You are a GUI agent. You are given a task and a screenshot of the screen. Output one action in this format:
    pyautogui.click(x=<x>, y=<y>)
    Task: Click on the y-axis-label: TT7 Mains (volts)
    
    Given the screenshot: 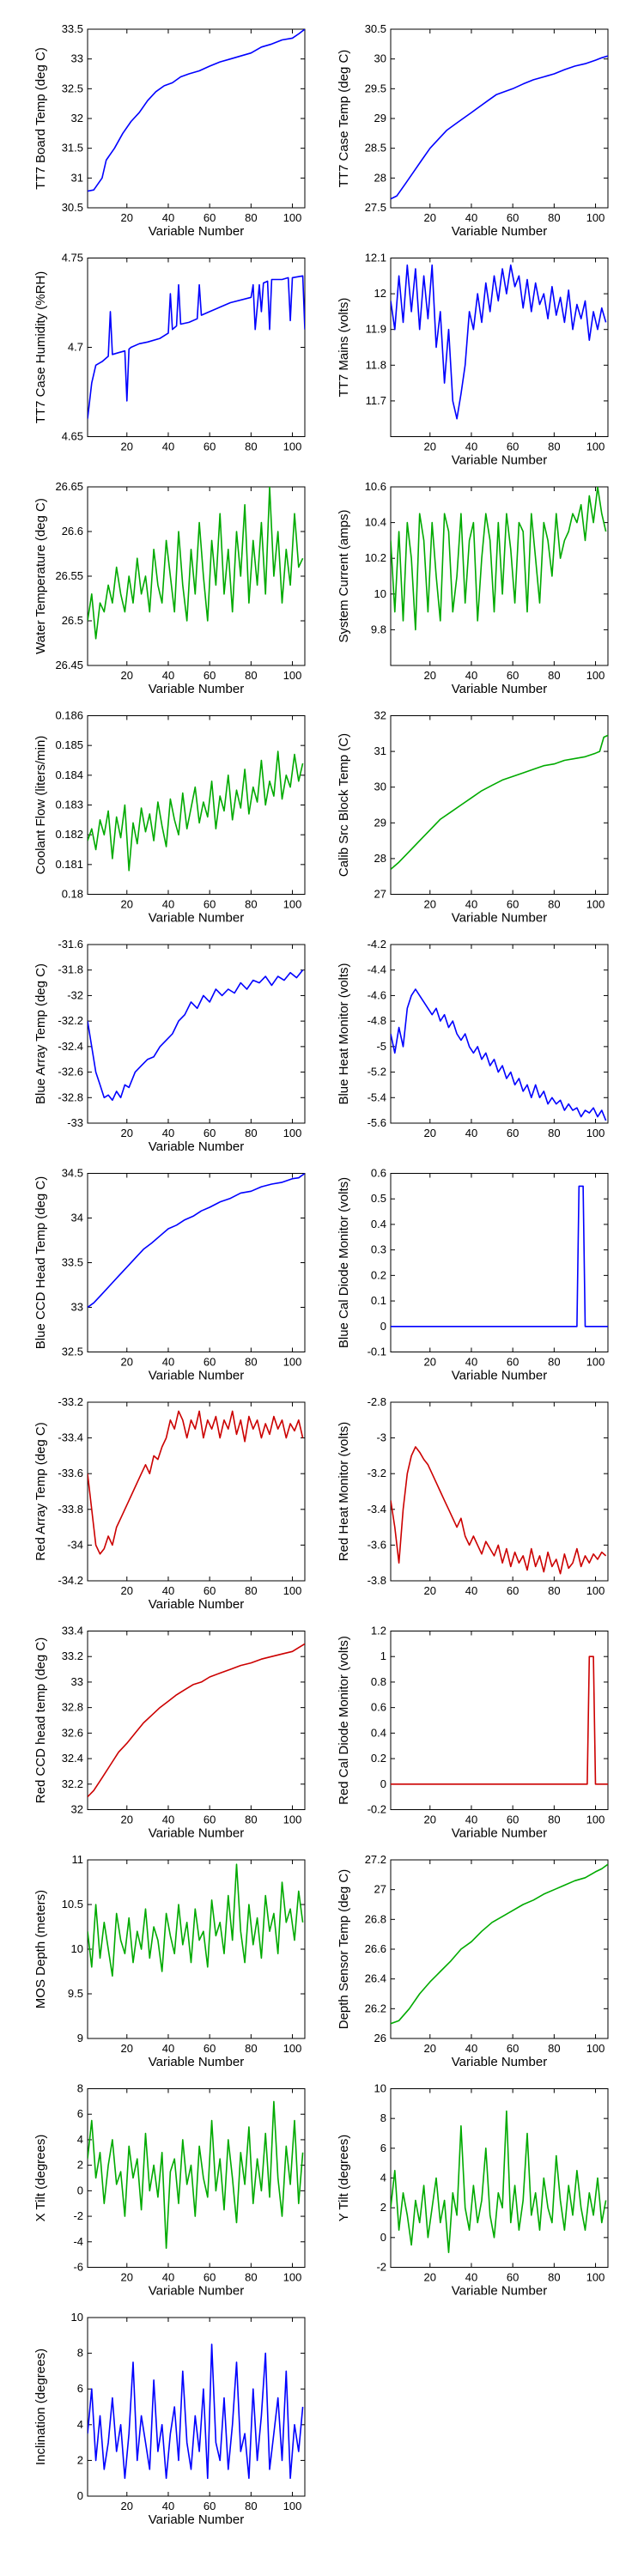 What is the action you would take?
    pyautogui.click(x=344, y=348)
    